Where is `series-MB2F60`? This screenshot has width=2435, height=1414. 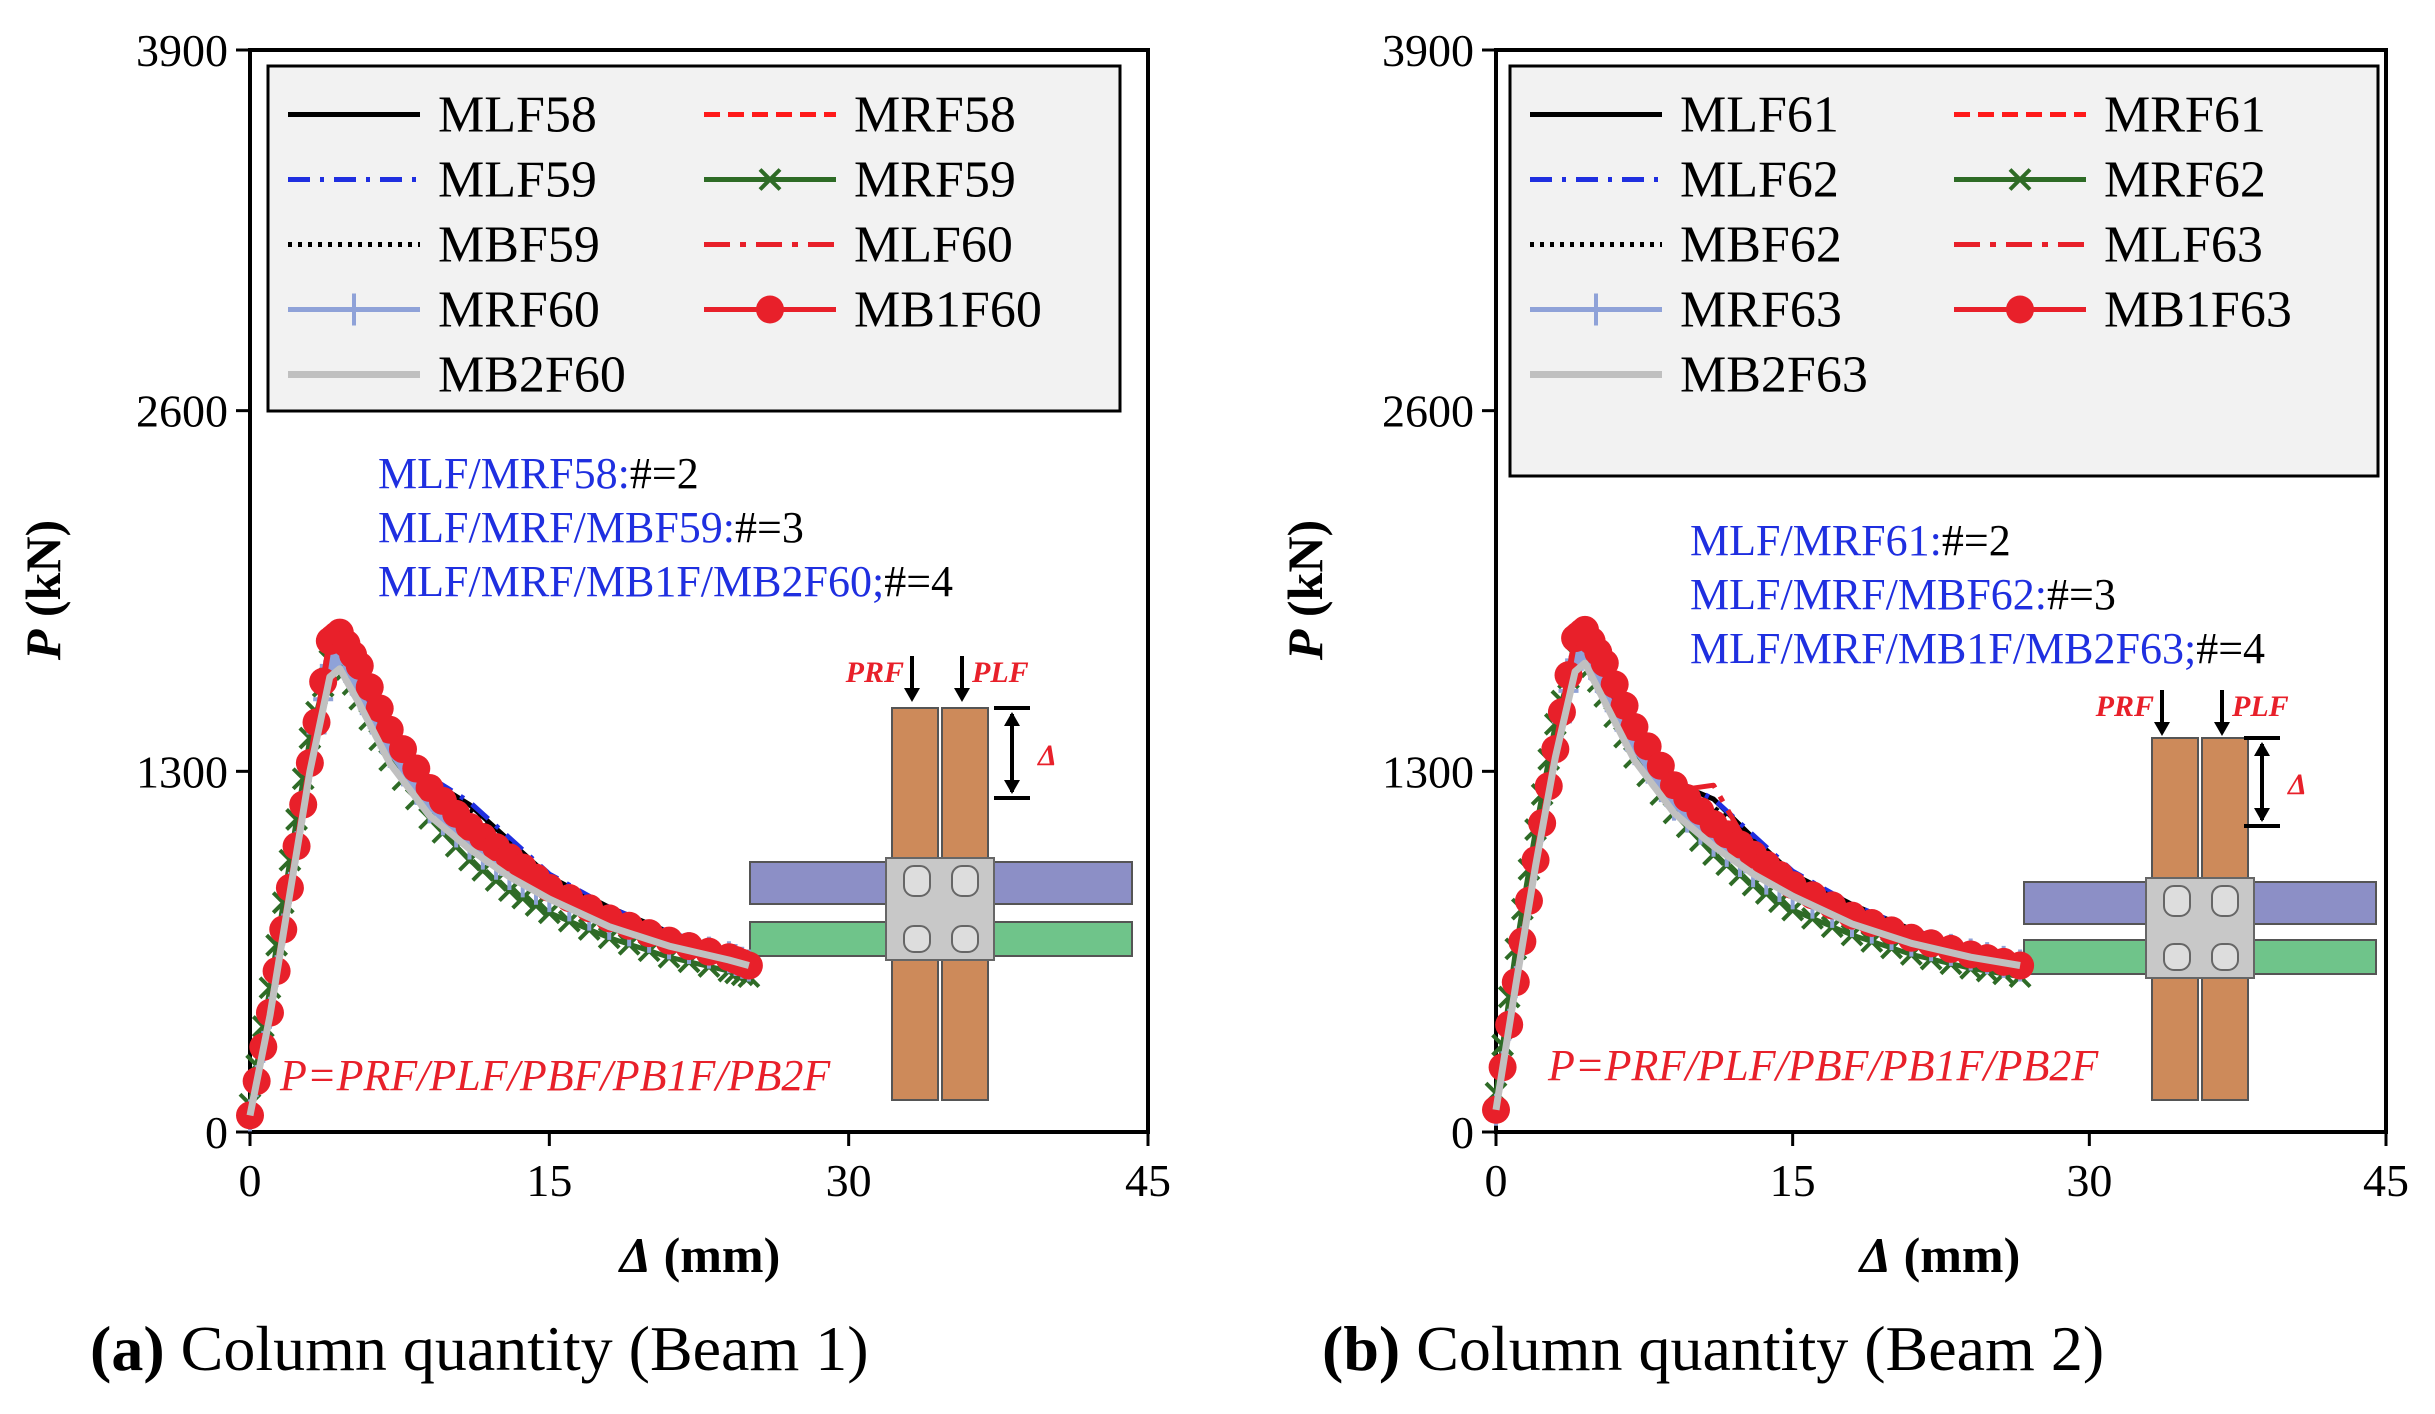
series-MB2F60 is located at coordinates (498, 891).